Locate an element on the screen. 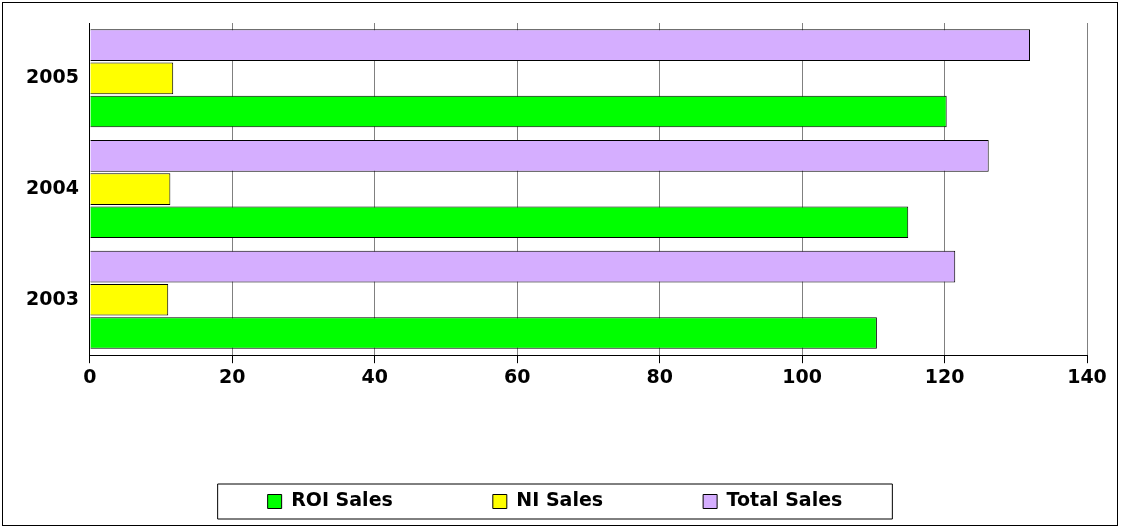 The height and width of the screenshot is (530, 1122). legend-label: Total Sales is located at coordinates (784, 499).